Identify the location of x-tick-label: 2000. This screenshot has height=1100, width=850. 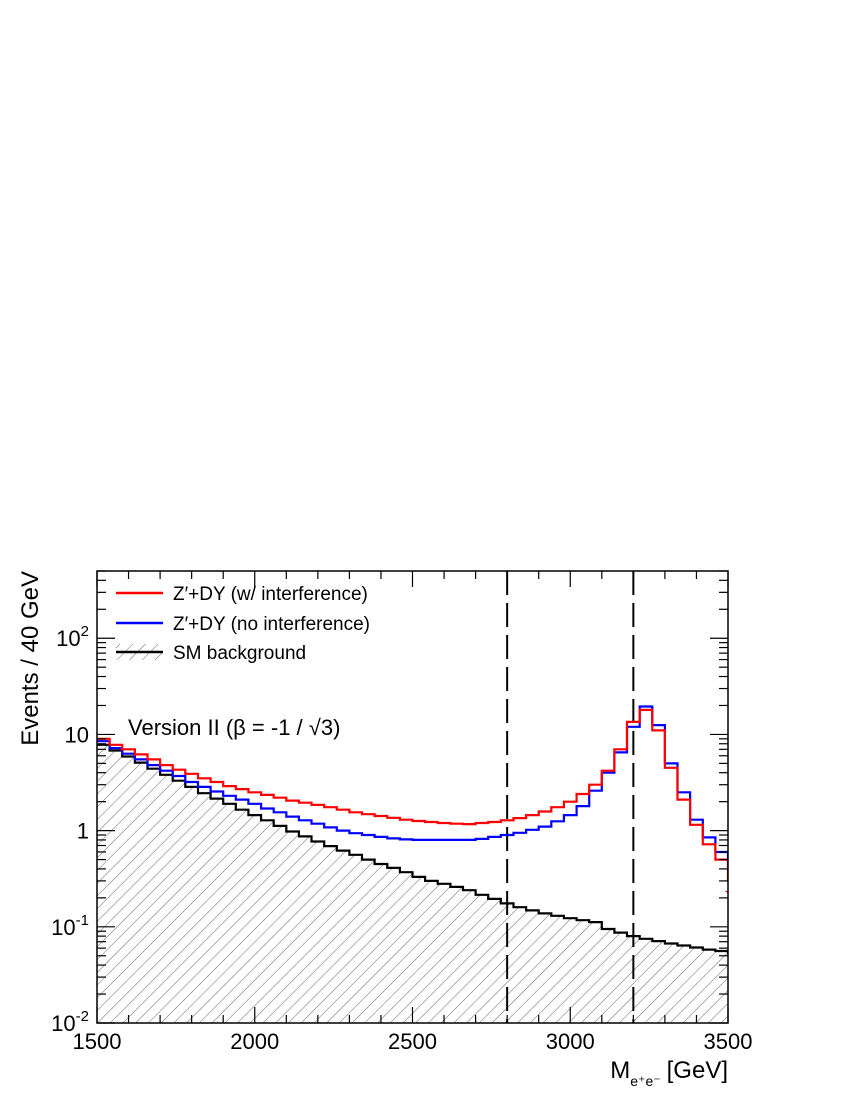
(254, 1041).